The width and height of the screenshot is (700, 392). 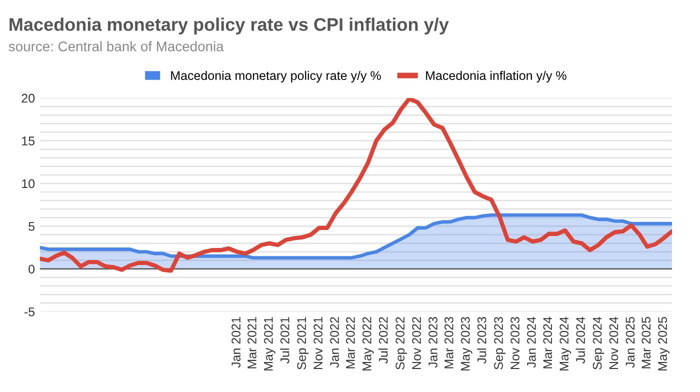 I want to click on x-tick-label: May 2024, so click(x=565, y=343).